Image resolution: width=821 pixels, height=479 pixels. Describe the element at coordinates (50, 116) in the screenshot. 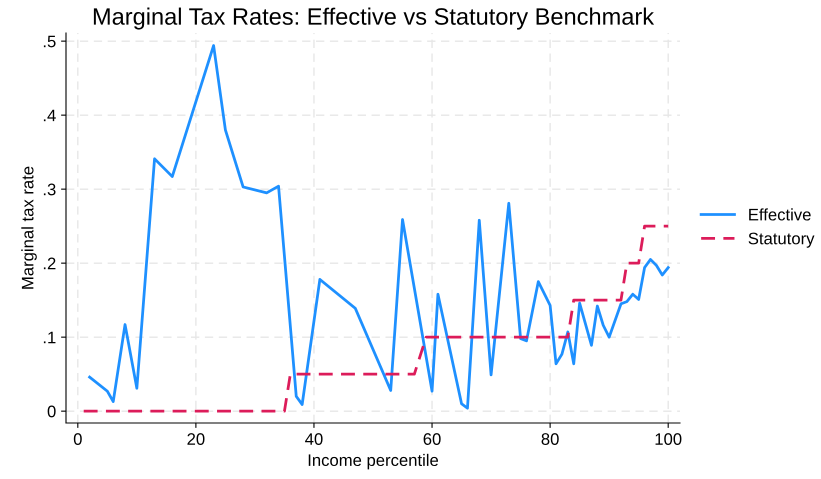

I see `y-tick-label: .4` at that location.